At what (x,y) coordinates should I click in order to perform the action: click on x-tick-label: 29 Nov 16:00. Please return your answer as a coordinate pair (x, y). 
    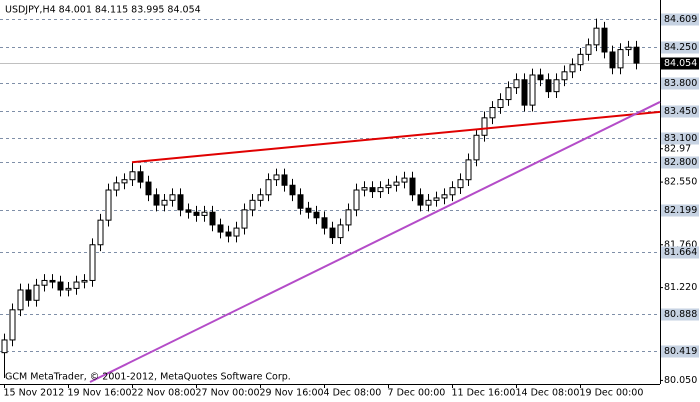
    Looking at the image, I should click on (292, 393).